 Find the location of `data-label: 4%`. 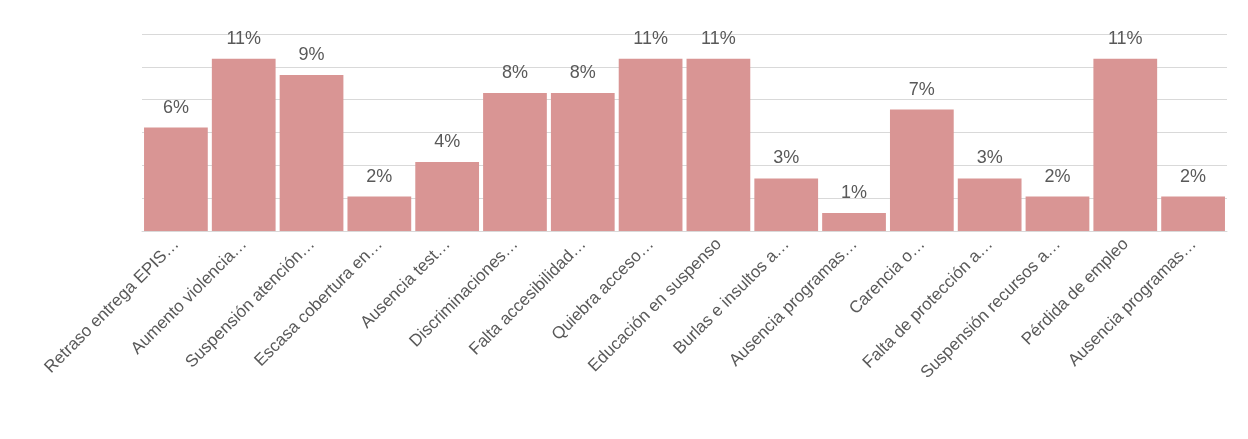

data-label: 4% is located at coordinates (447, 141).